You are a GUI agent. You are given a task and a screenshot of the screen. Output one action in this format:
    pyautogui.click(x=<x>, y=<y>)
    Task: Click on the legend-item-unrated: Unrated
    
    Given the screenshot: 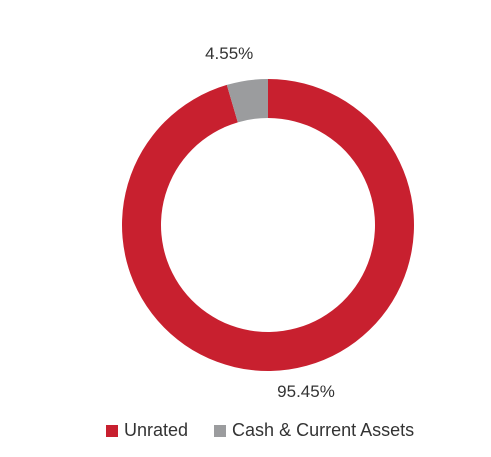 What is the action you would take?
    pyautogui.click(x=147, y=430)
    